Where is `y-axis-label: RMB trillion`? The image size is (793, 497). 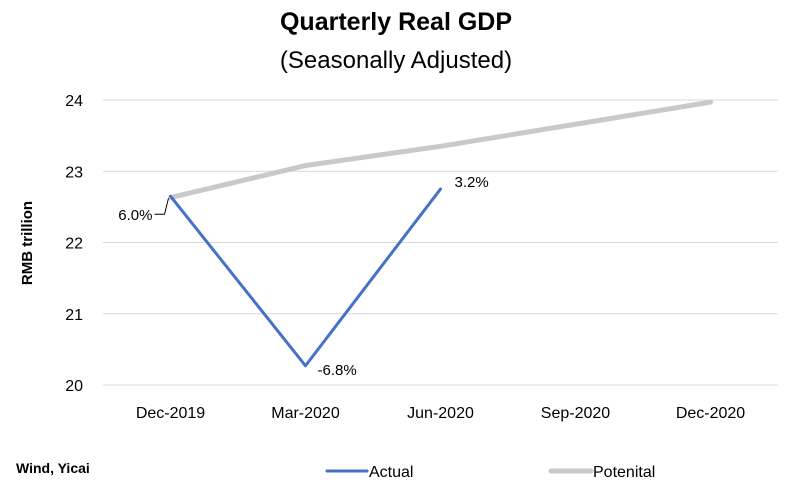 y-axis-label: RMB trillion is located at coordinates (27, 243).